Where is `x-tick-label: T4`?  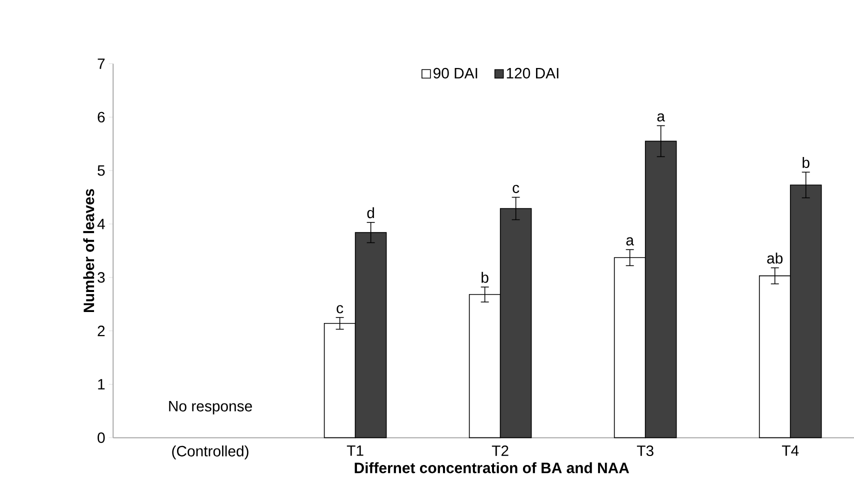
x-tick-label: T4 is located at coordinates (790, 450).